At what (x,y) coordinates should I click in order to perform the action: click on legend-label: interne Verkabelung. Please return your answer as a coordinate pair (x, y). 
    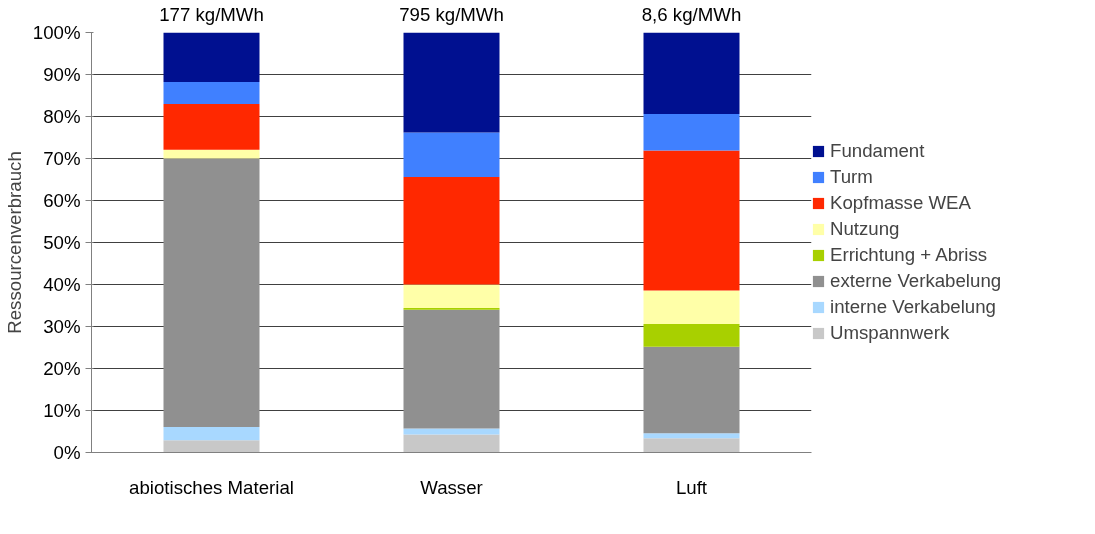
    Looking at the image, I should click on (913, 307).